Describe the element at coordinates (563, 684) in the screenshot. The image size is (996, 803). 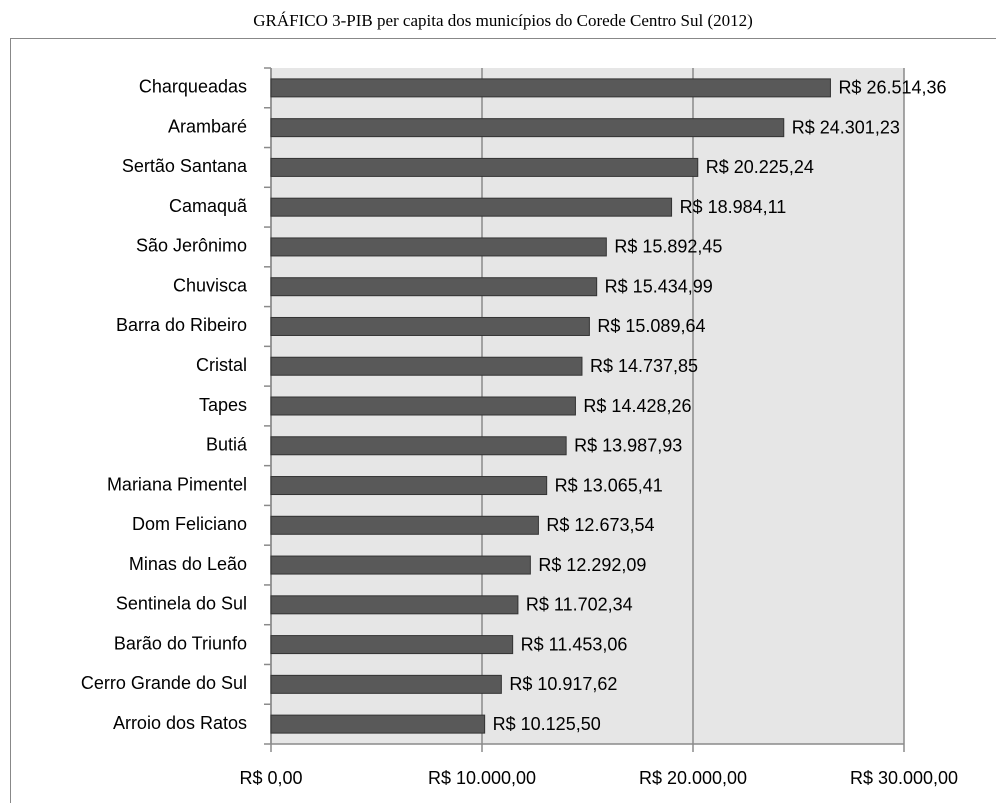
I see `data-label: R$ 10.917,62` at that location.